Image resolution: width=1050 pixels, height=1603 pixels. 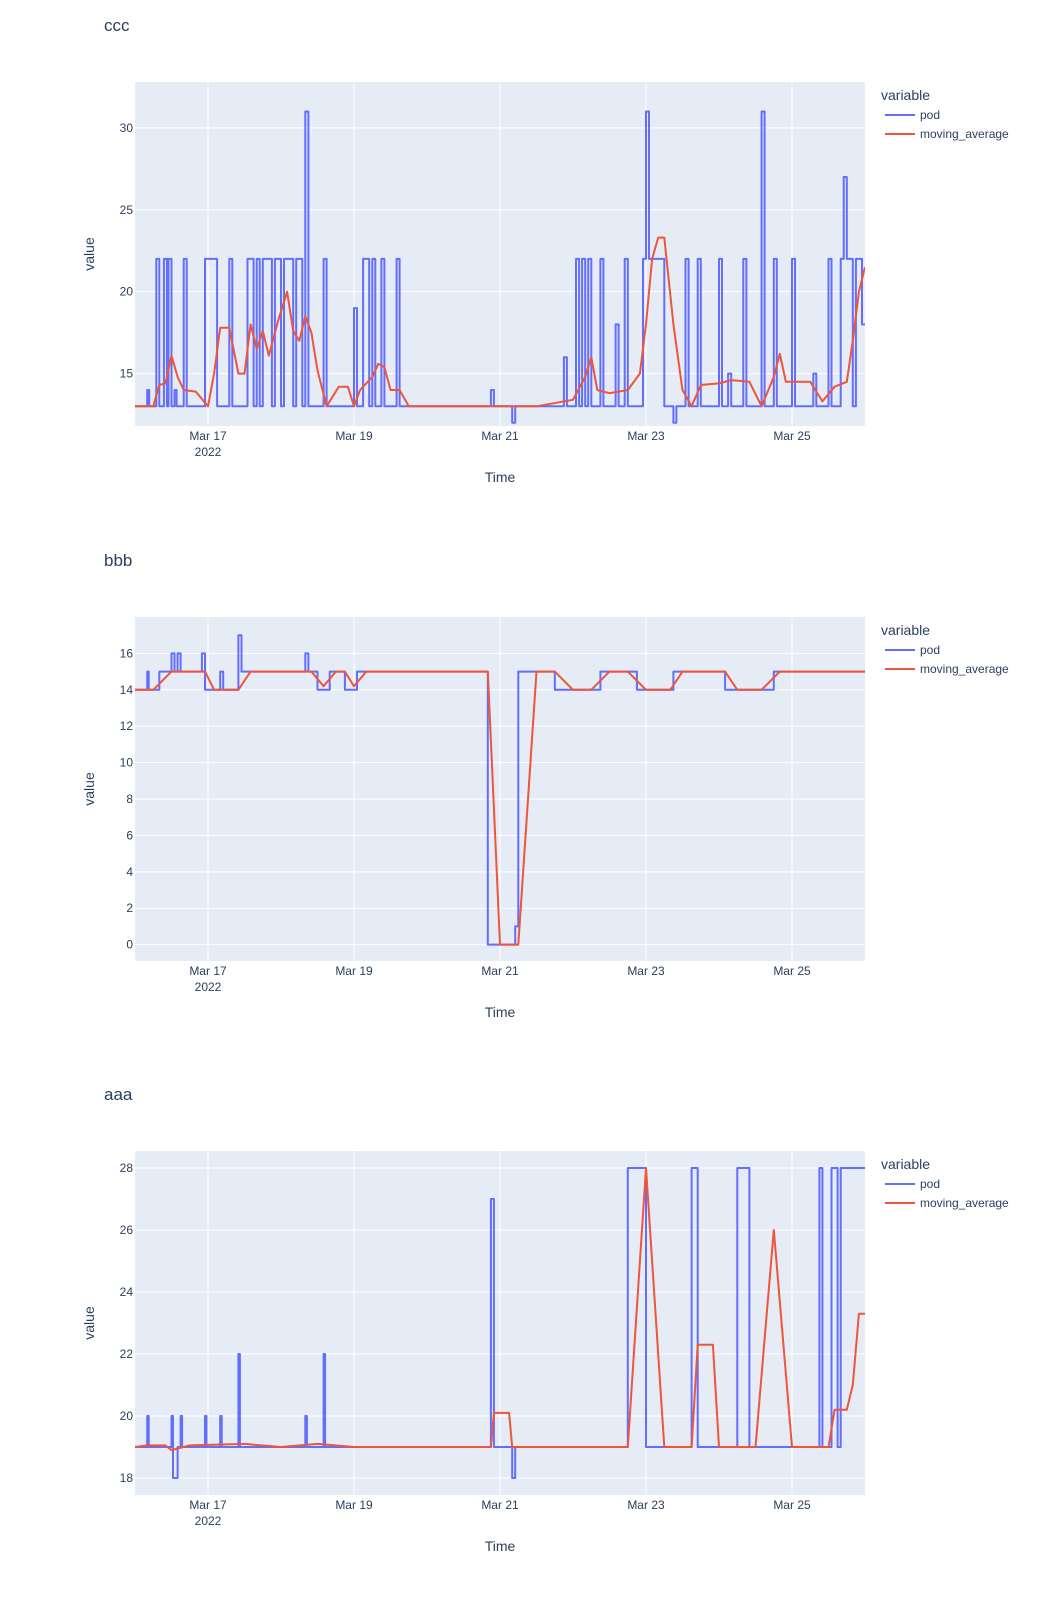 What do you see at coordinates (117, 25) in the screenshot?
I see `chart-title: ccc` at bounding box center [117, 25].